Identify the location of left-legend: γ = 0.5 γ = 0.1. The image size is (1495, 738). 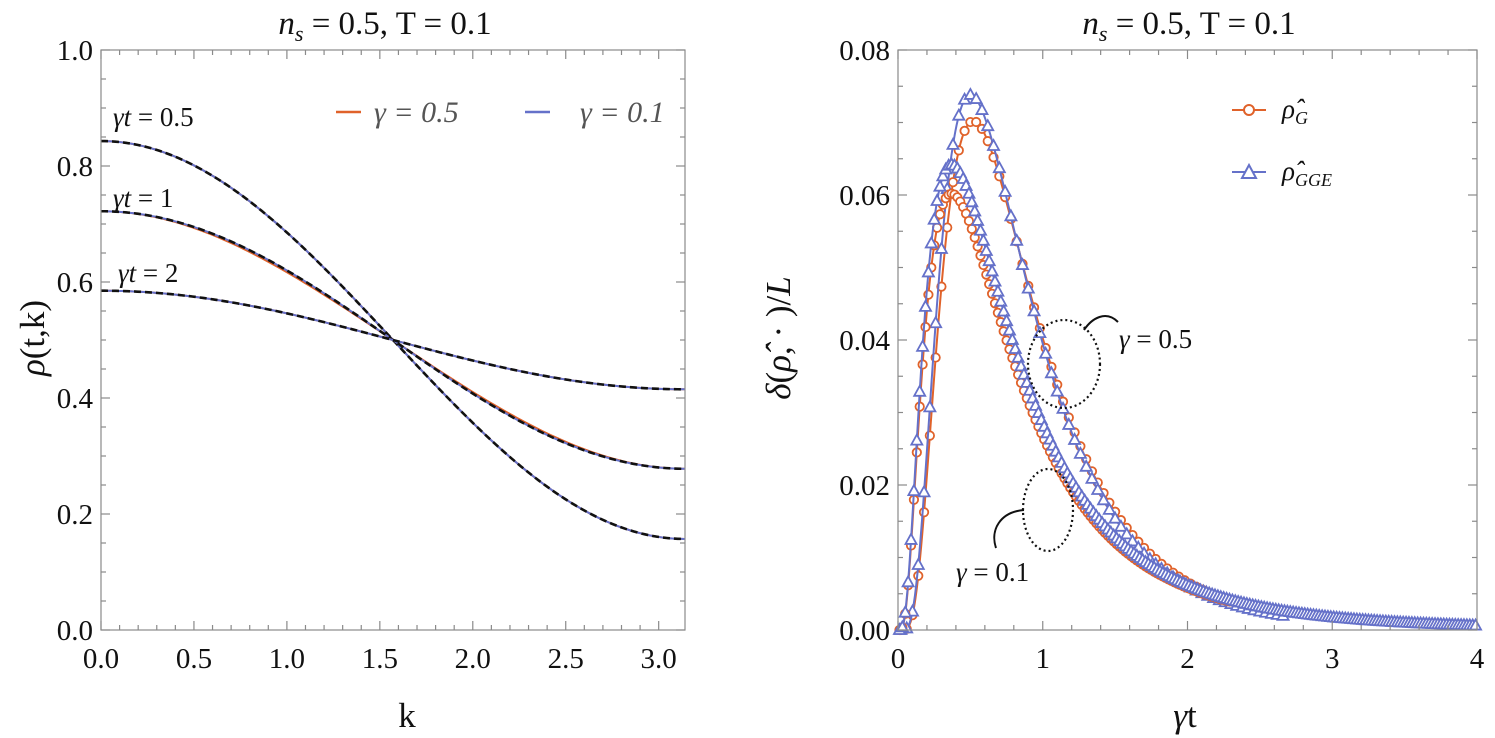
(500, 112).